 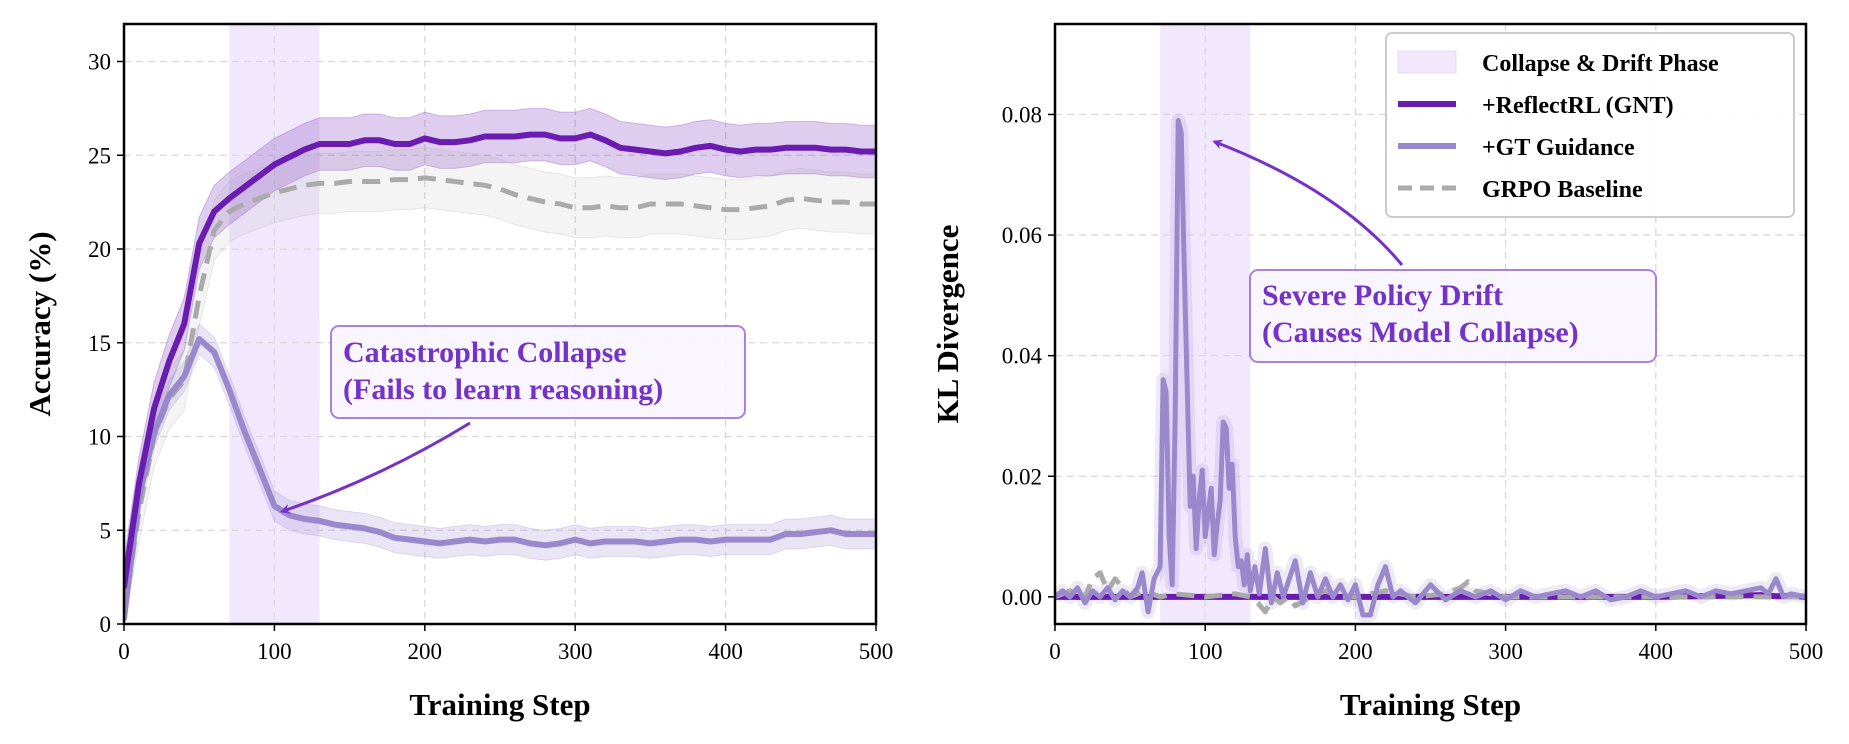 What do you see at coordinates (1558, 148) in the screenshot?
I see `legend-entry-label: +GT Guidance` at bounding box center [1558, 148].